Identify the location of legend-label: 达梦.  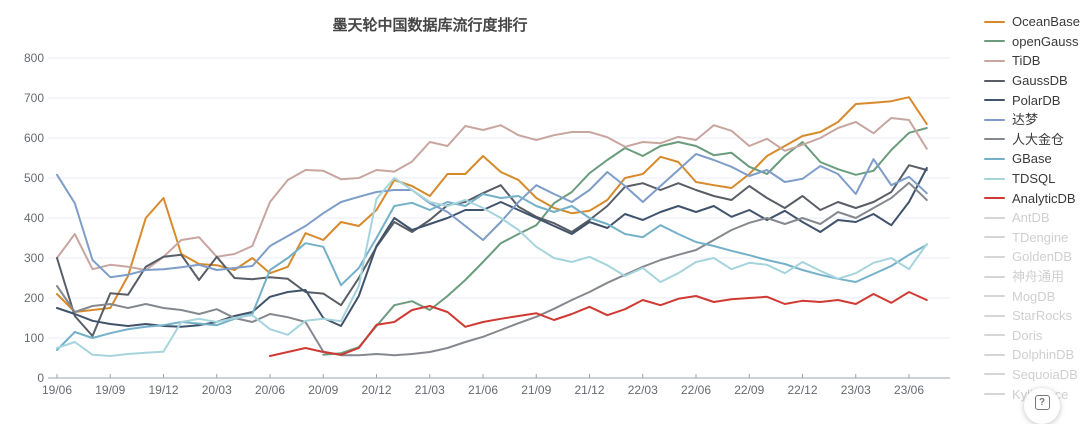
(1025, 120).